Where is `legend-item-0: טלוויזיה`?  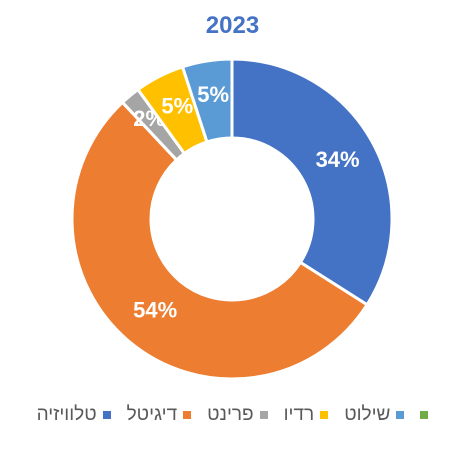 legend-item-0: טלוויזיה is located at coordinates (74, 415).